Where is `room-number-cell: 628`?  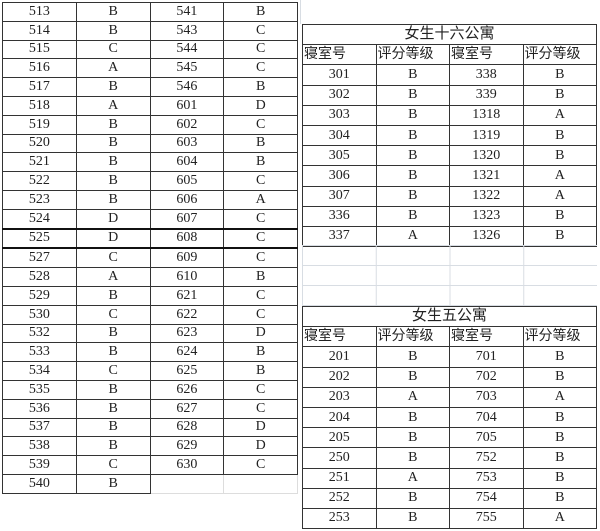
room-number-cell: 628 is located at coordinates (187, 427).